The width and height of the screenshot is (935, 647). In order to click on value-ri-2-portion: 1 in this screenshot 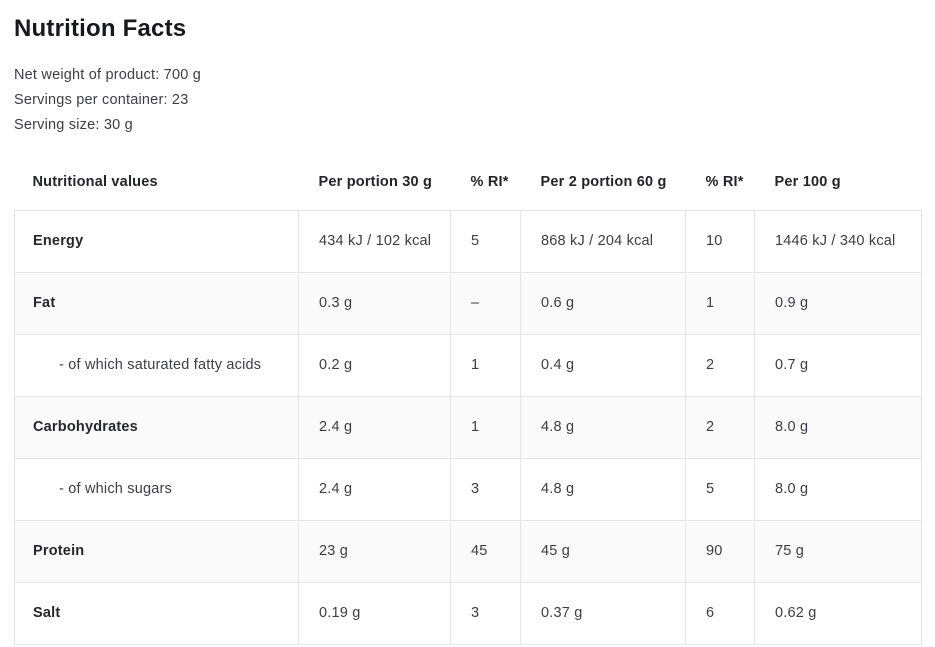, I will do `click(720, 303)`.